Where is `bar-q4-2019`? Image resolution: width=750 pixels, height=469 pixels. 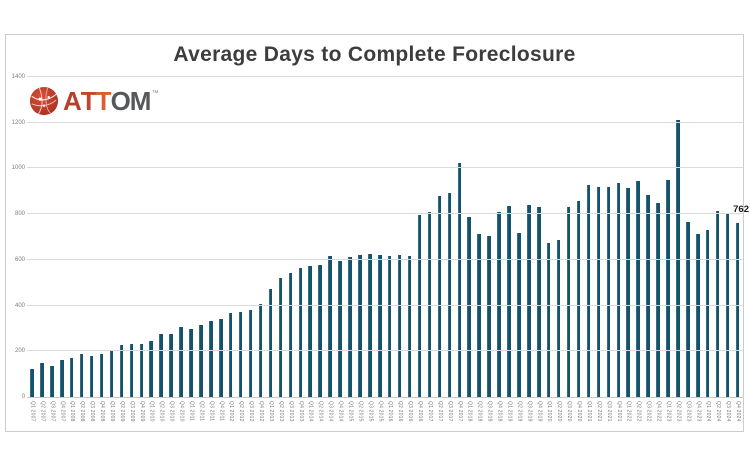 bar-q4-2019 is located at coordinates (539, 301).